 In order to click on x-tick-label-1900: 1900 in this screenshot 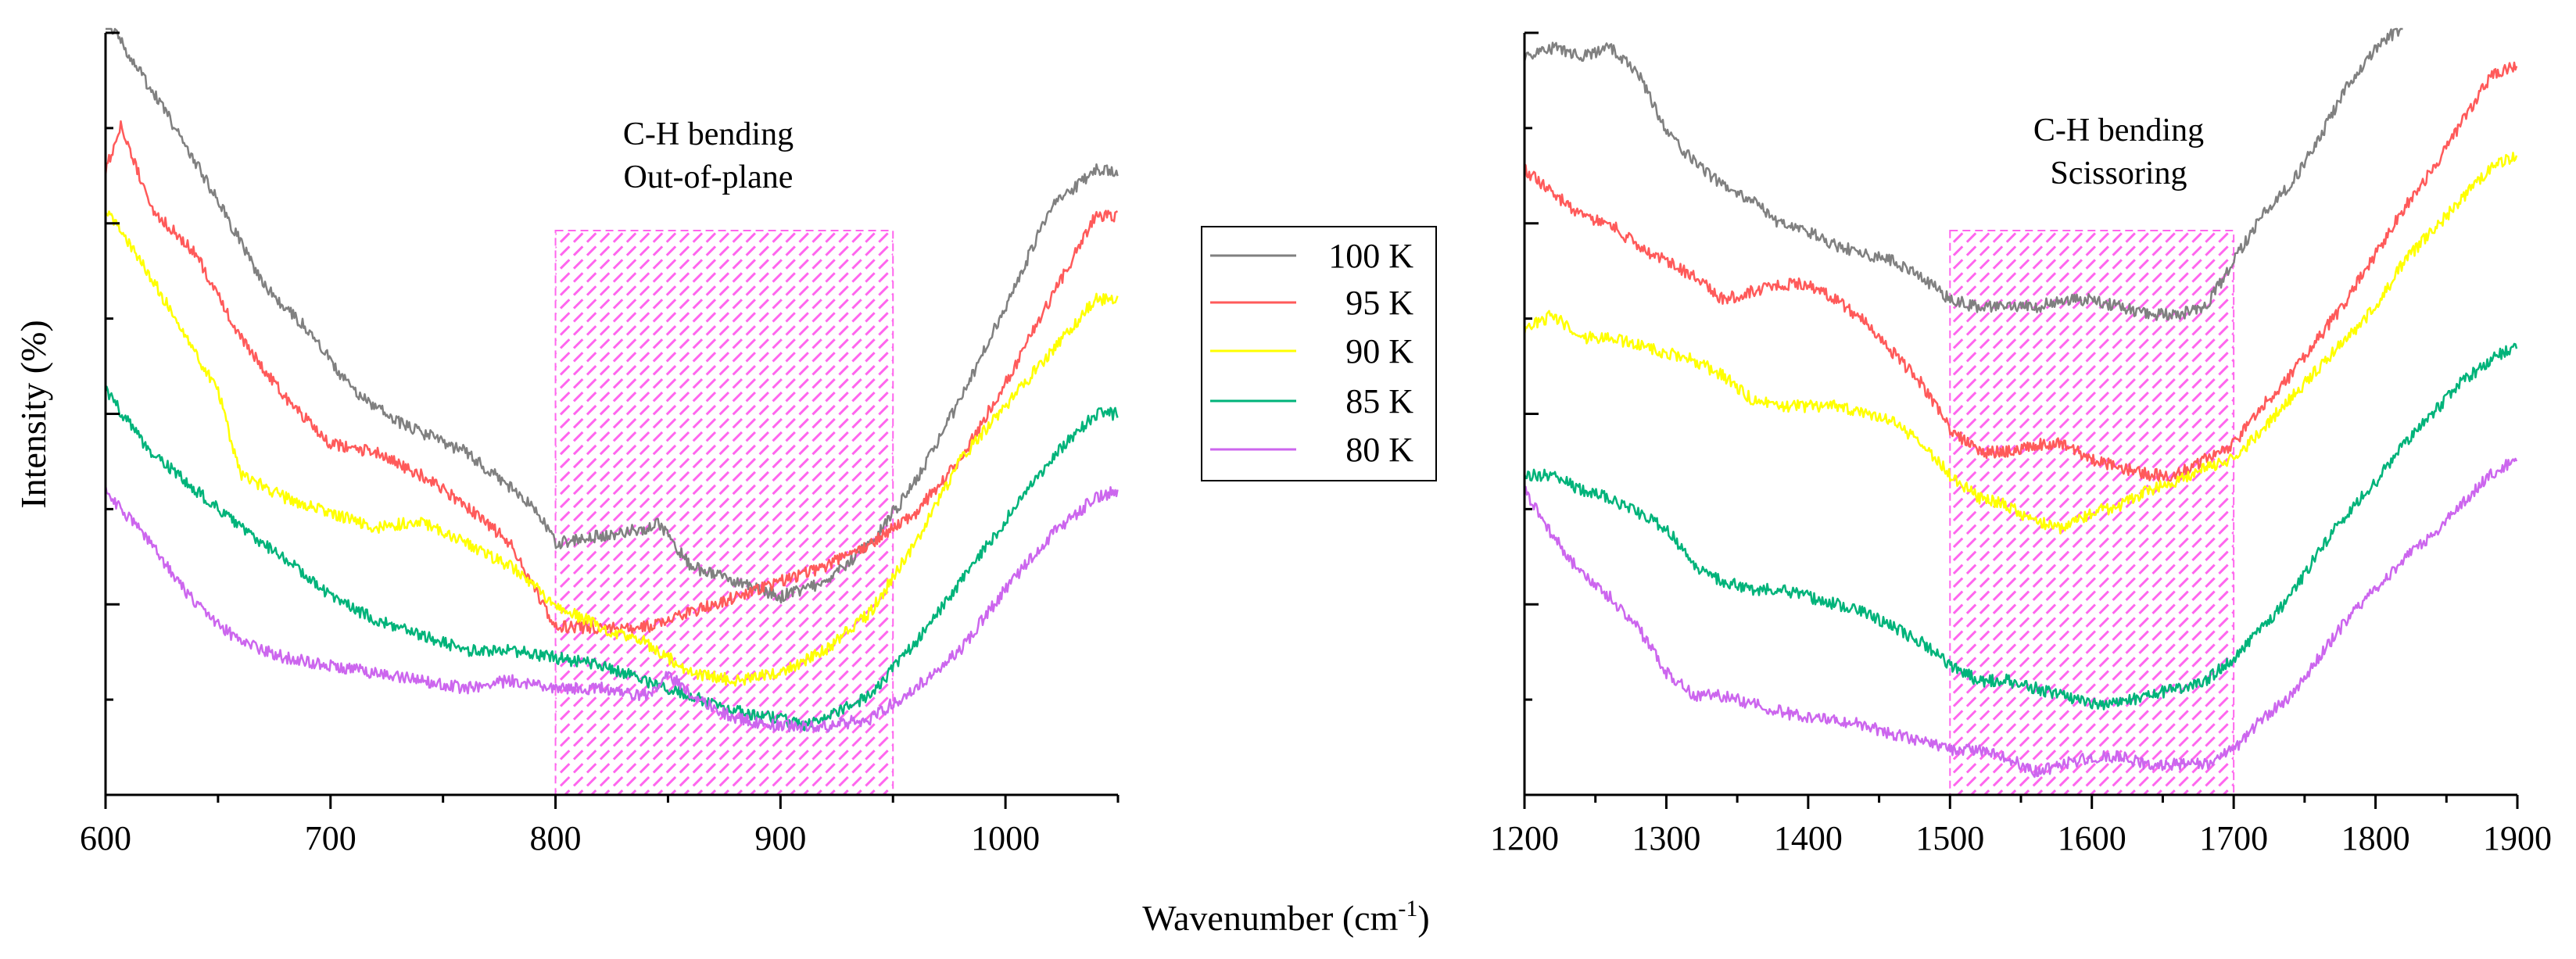, I will do `click(2517, 838)`.